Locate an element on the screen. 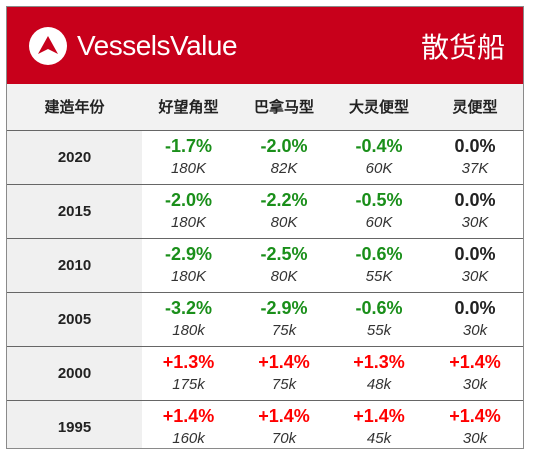 The width and height of the screenshot is (533, 456). value-cell: -0.4% 60K is located at coordinates (379, 157).